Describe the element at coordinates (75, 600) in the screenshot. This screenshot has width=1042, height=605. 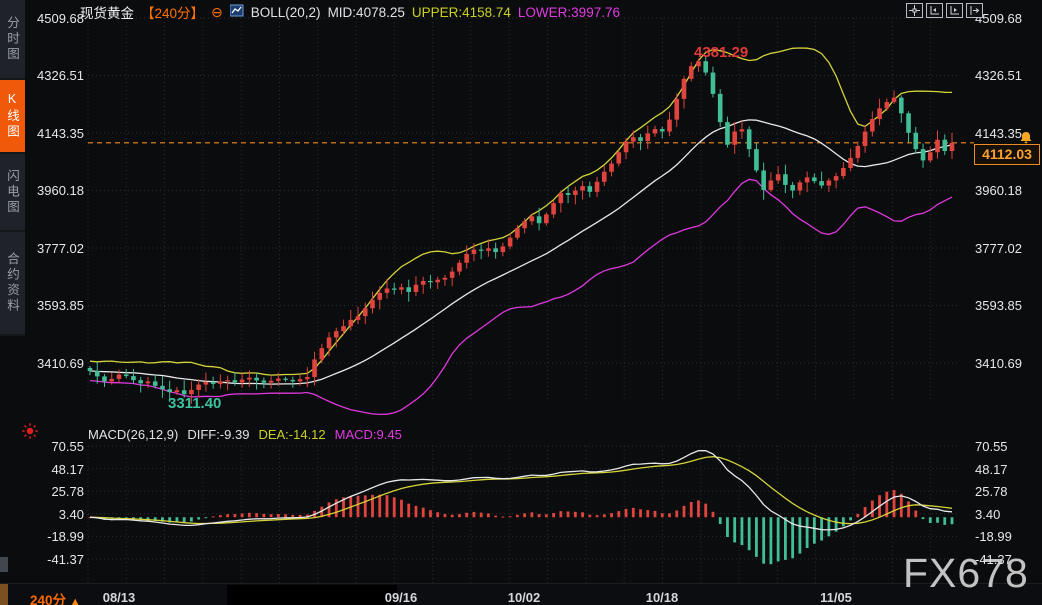
I see `period-dropdown-arrow-icon: ▲` at that location.